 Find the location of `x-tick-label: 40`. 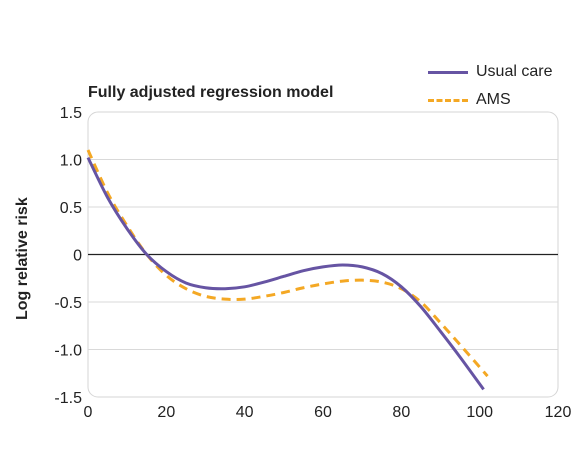

x-tick-label: 40 is located at coordinates (245, 412).